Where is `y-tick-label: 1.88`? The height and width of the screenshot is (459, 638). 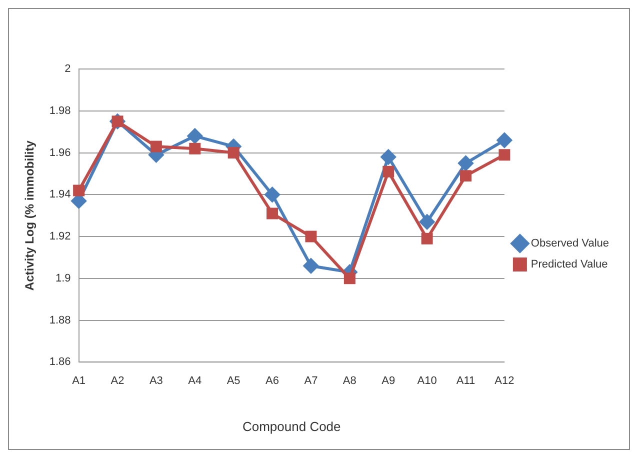 y-tick-label: 1.88 is located at coordinates (60, 320).